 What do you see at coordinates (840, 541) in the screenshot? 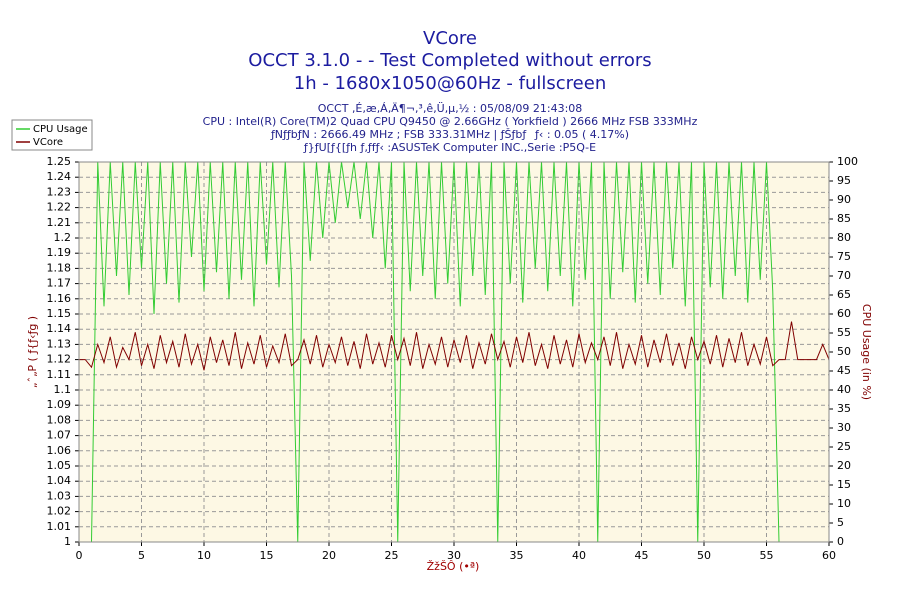
I see `y2-tick-label: 0` at bounding box center [840, 541].